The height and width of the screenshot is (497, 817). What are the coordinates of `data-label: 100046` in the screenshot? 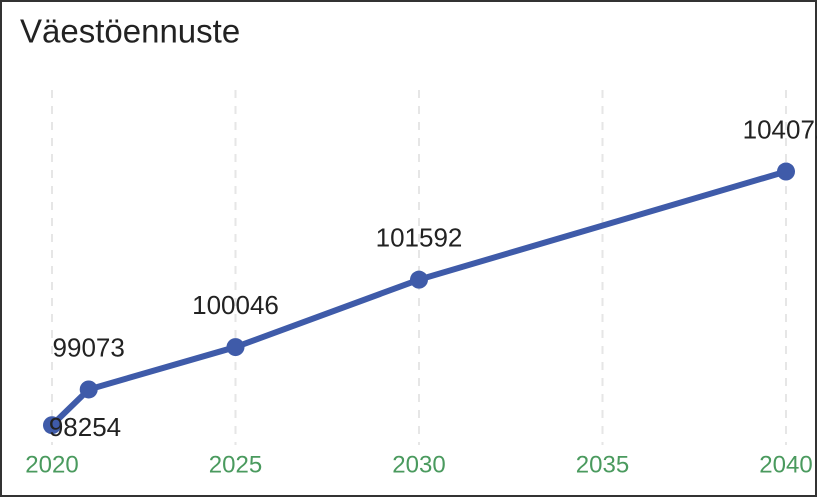 It's located at (235, 305).